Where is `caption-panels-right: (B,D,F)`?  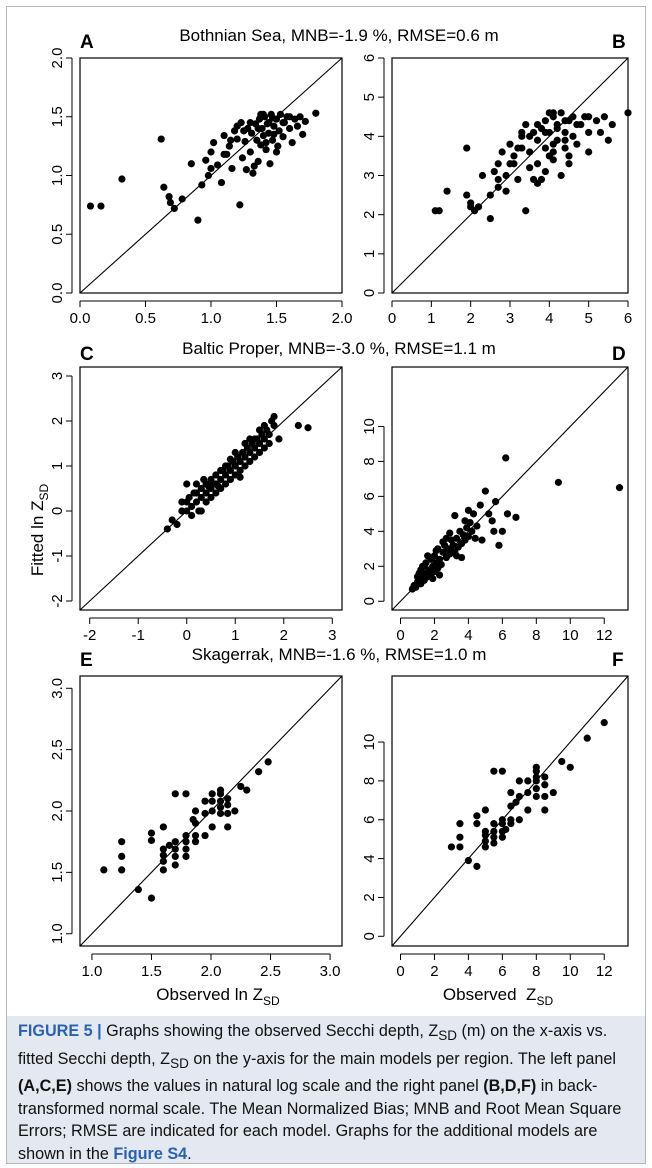
caption-panels-right: (B,D,F) is located at coordinates (510, 1086).